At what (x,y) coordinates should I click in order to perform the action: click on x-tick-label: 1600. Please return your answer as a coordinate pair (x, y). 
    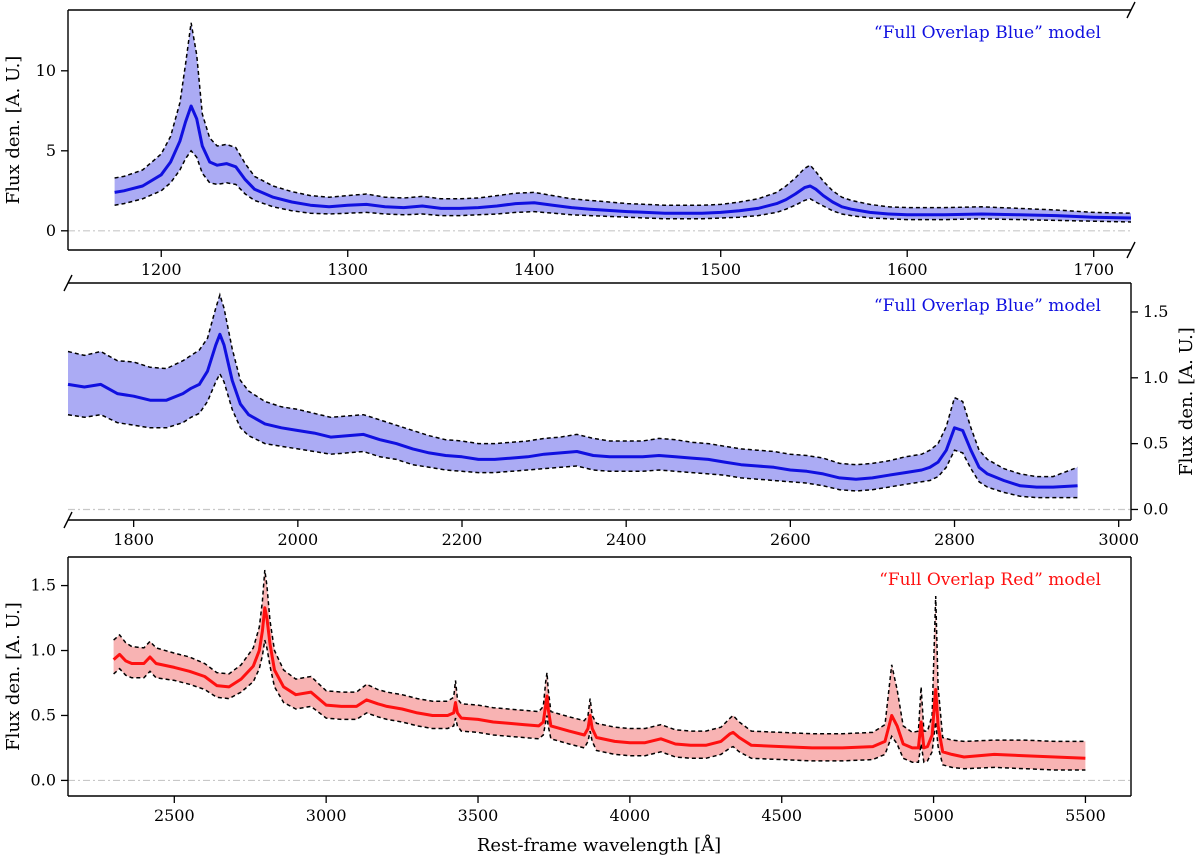
    Looking at the image, I should click on (907, 269).